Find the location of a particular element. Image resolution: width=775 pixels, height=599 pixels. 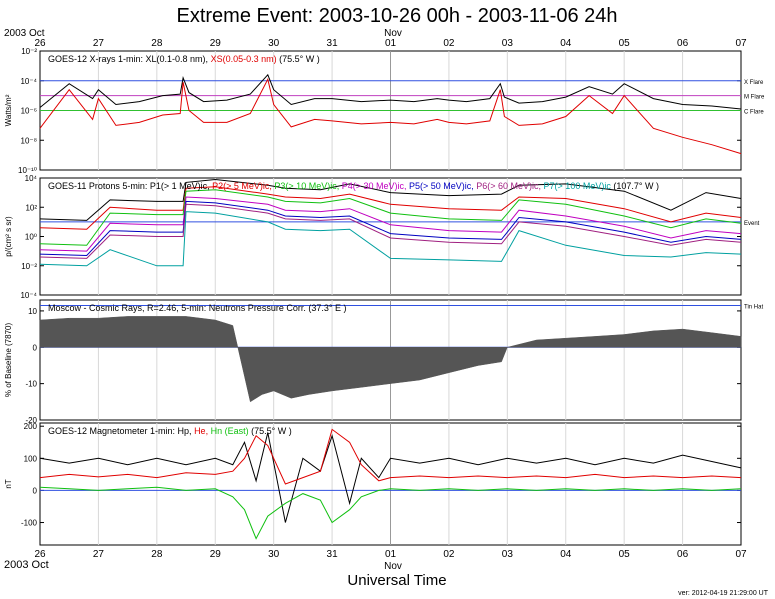

series-line-P5 is located at coordinates (390, 228).